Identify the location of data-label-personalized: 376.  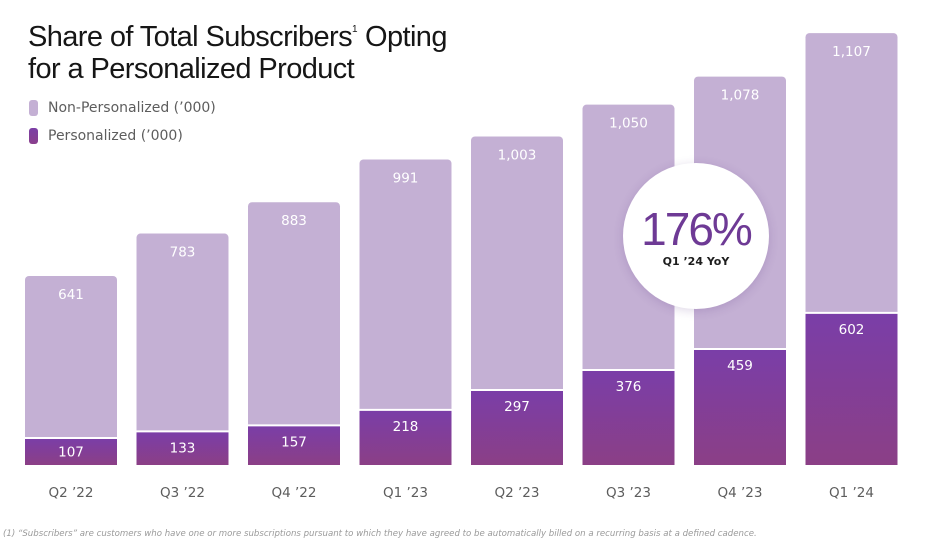
(629, 387).